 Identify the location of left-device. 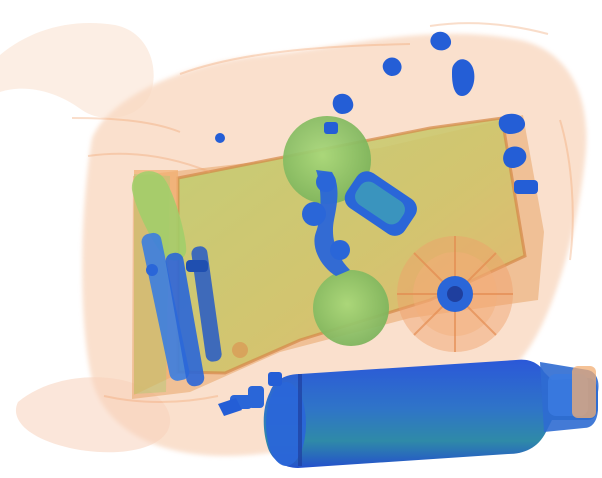
(197, 290).